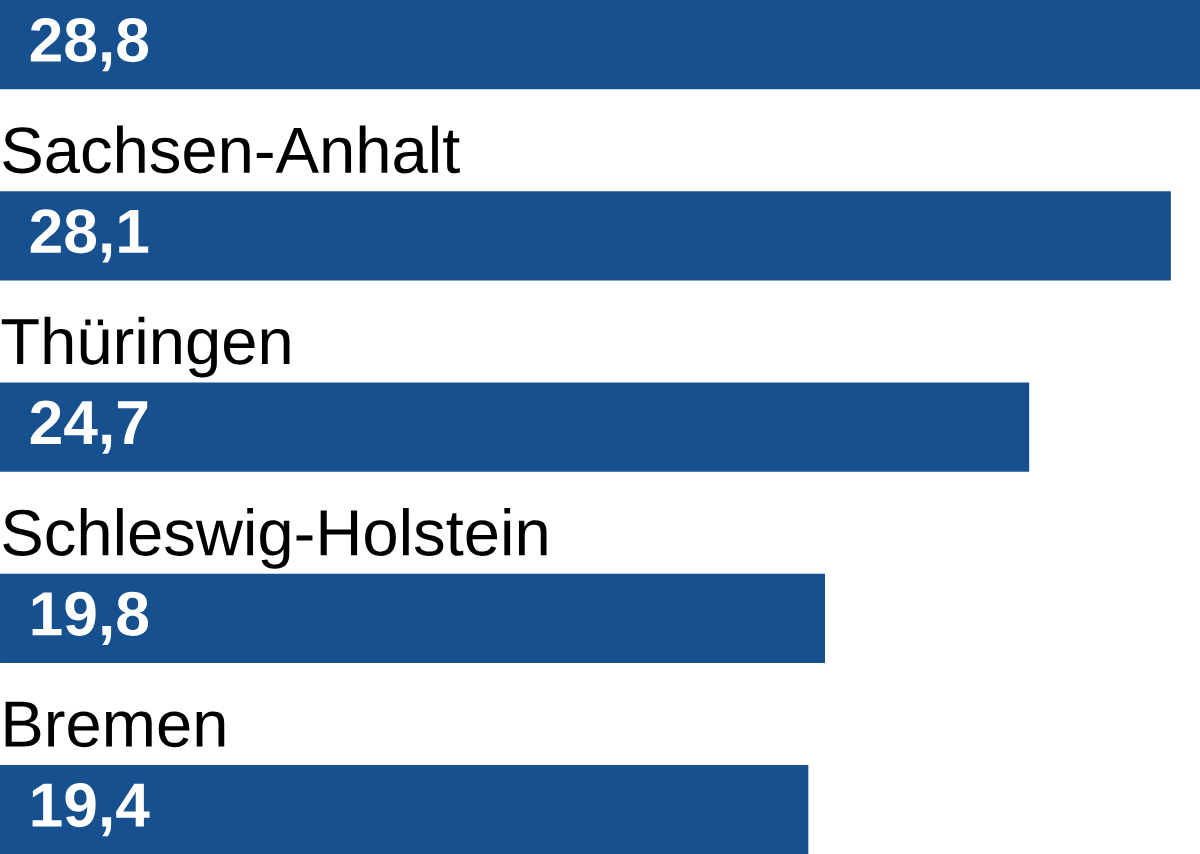  Describe the element at coordinates (145, 347) in the screenshot. I see `y-tick-label: Thüringen` at that location.